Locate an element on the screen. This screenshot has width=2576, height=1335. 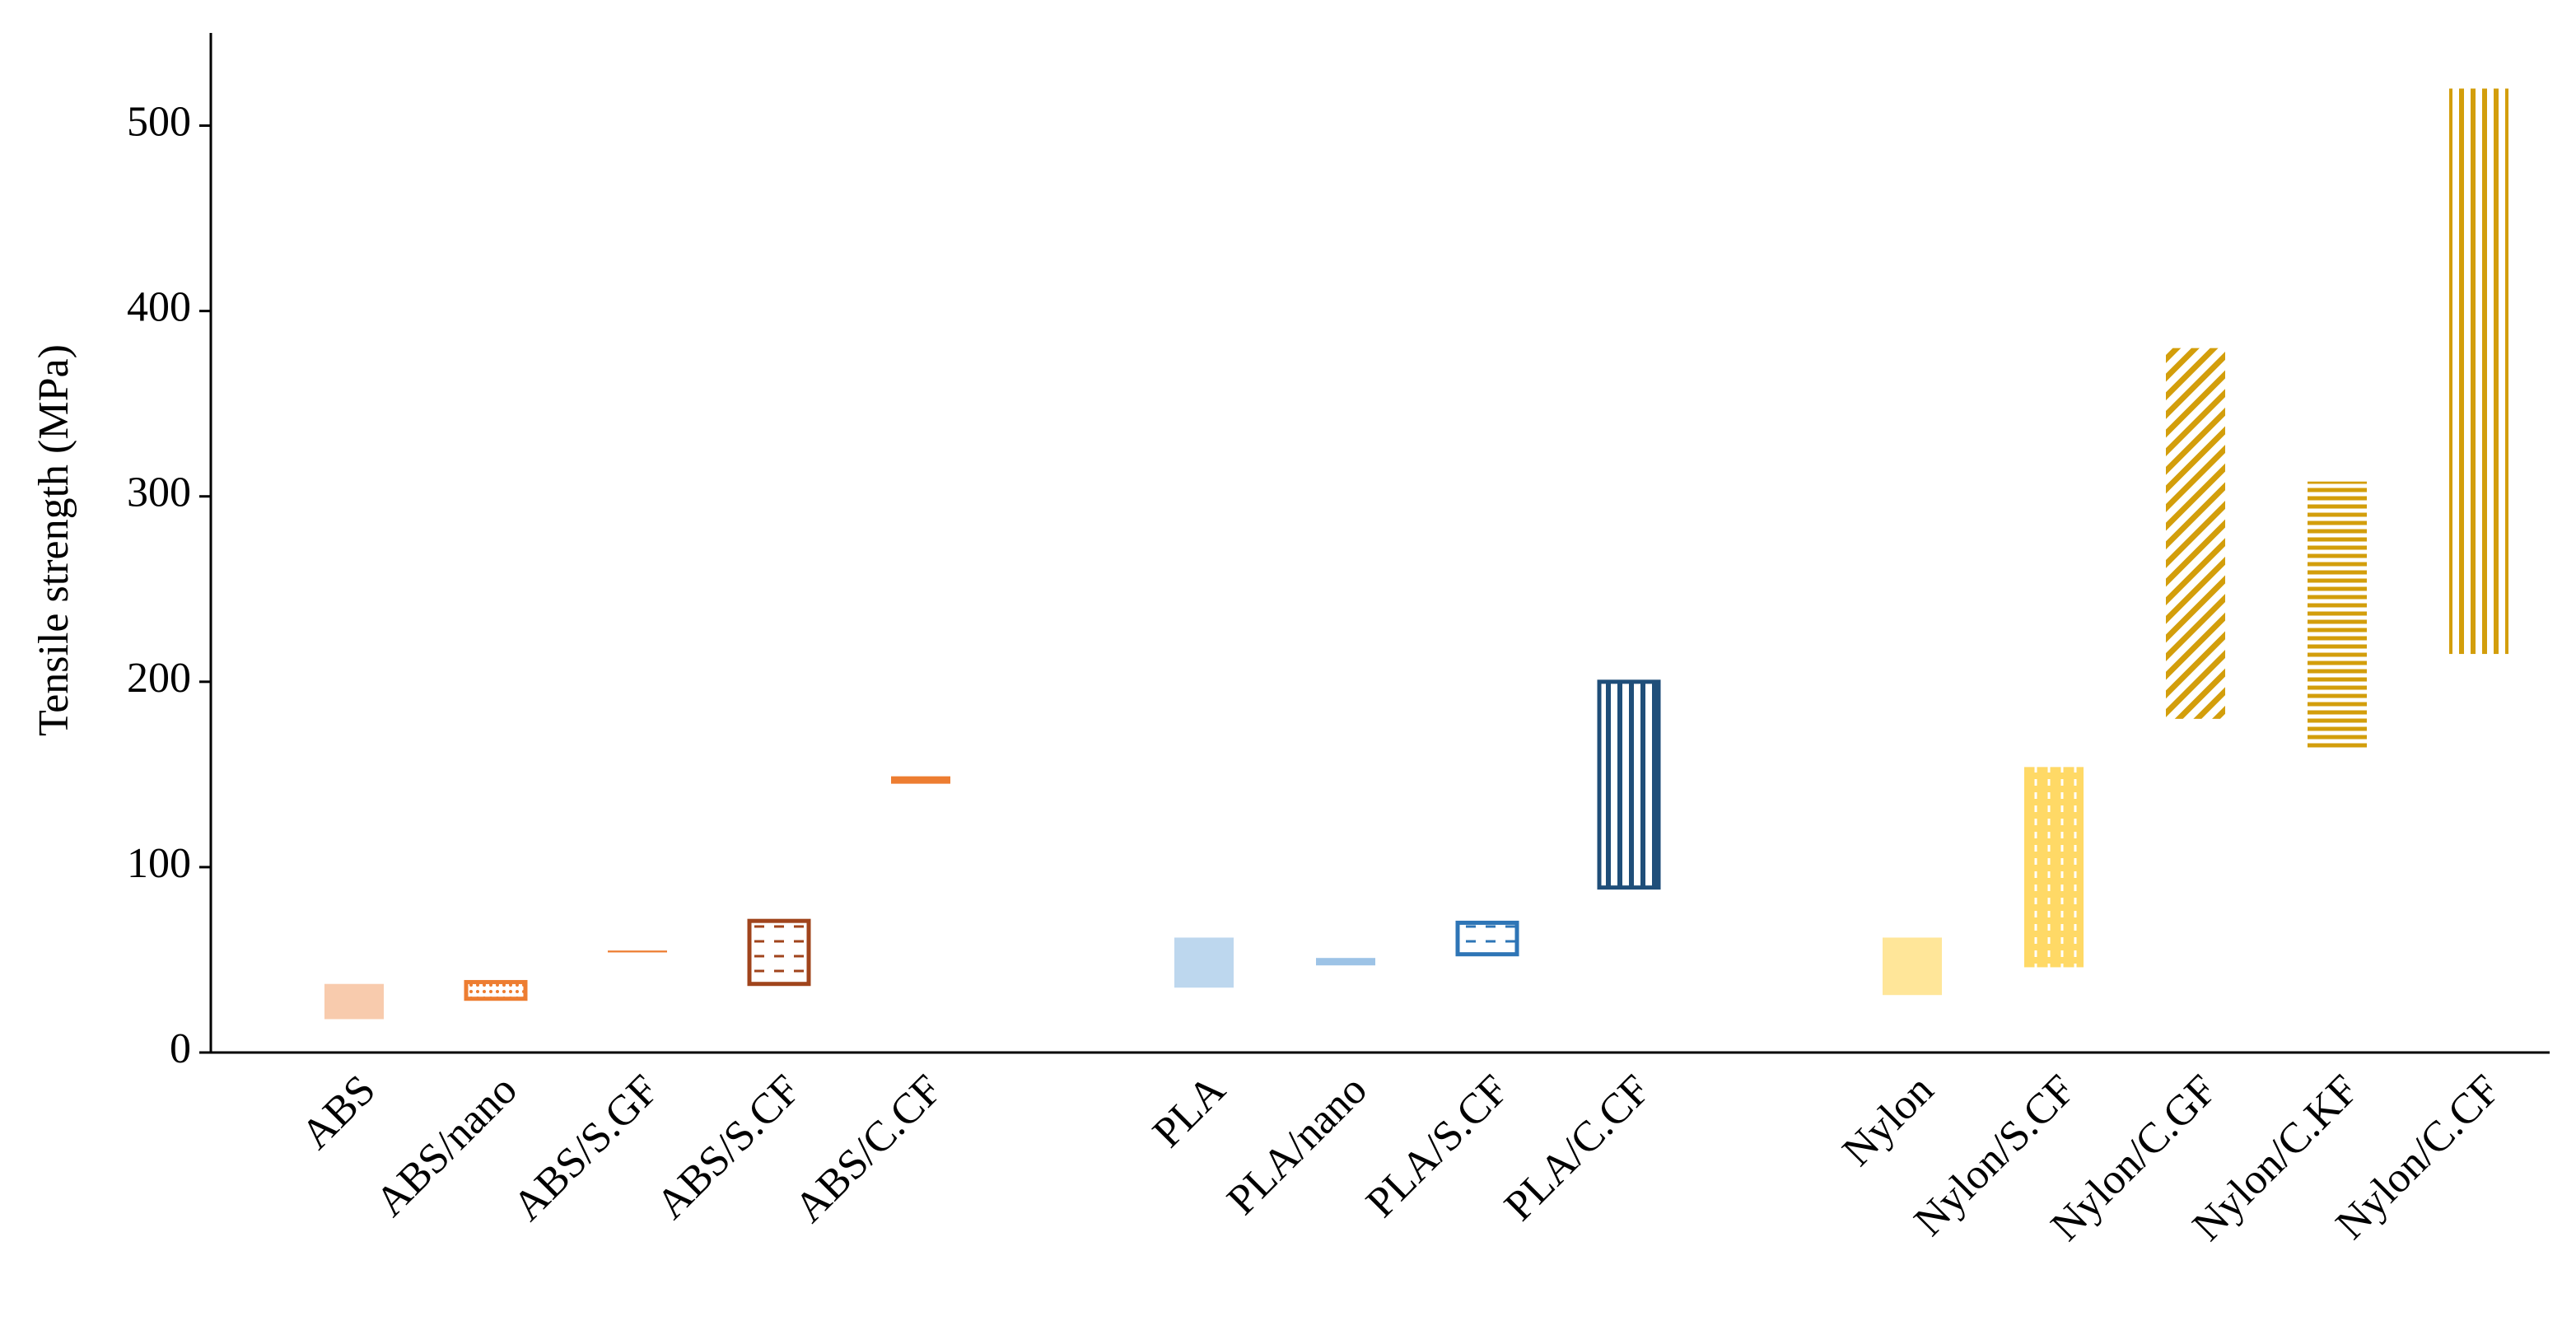
y-tick-label: 0 is located at coordinates (180, 1048).